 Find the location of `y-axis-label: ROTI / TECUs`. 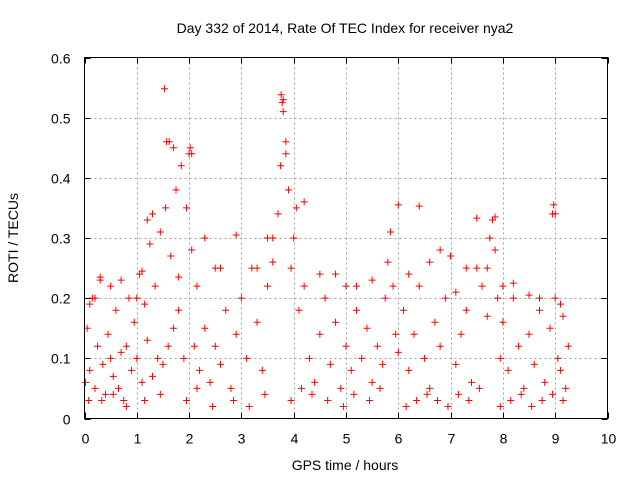

y-axis-label: ROTI / TECUs is located at coordinates (13, 238).